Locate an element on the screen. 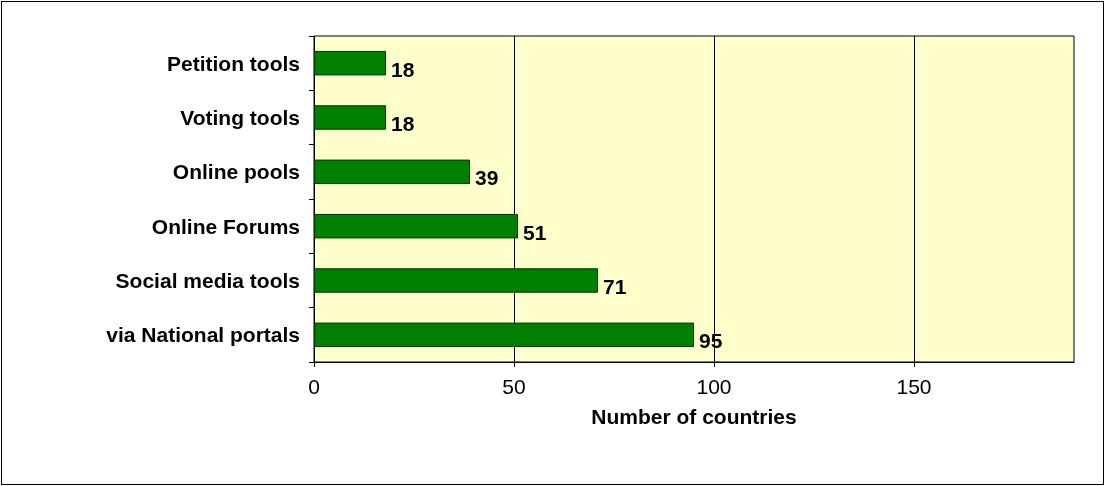 The width and height of the screenshot is (1105, 486). y-tick-label: Online pools is located at coordinates (236, 172).